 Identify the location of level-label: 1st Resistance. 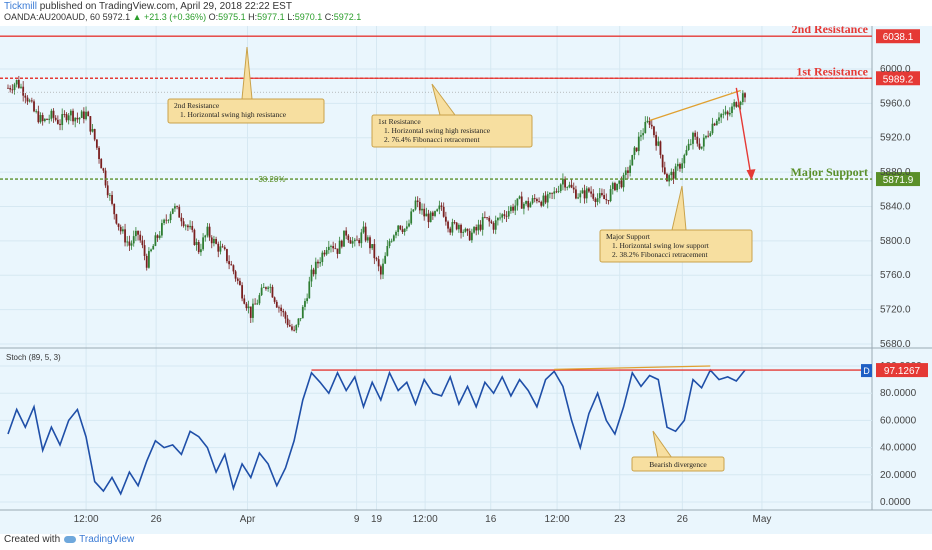
(832, 71).